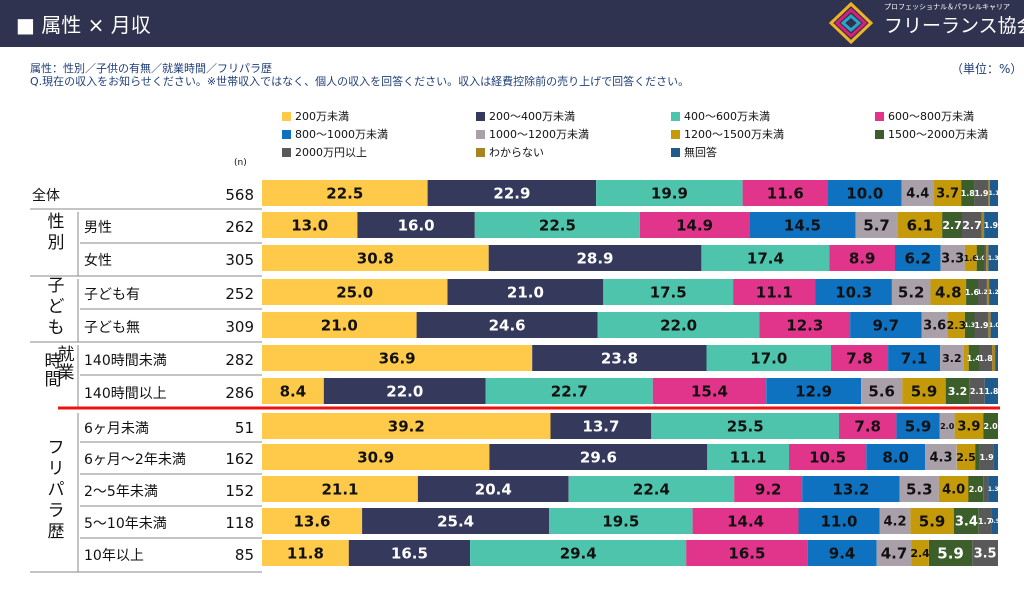 The height and width of the screenshot is (595, 1024). Describe the element at coordinates (455, 521) in the screenshot. I see `data-label: 25.4` at that location.